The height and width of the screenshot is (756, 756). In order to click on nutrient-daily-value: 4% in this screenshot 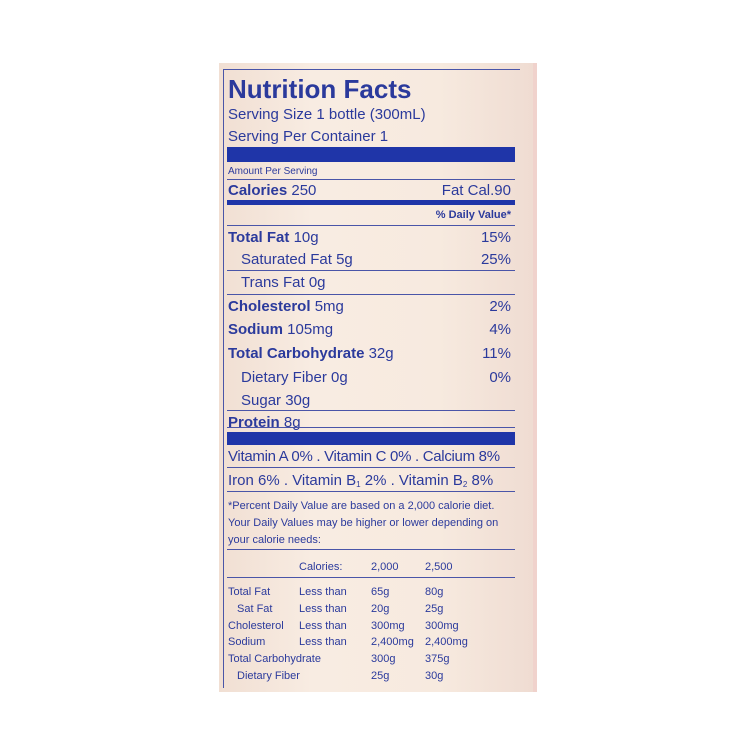, I will do `click(500, 329)`.